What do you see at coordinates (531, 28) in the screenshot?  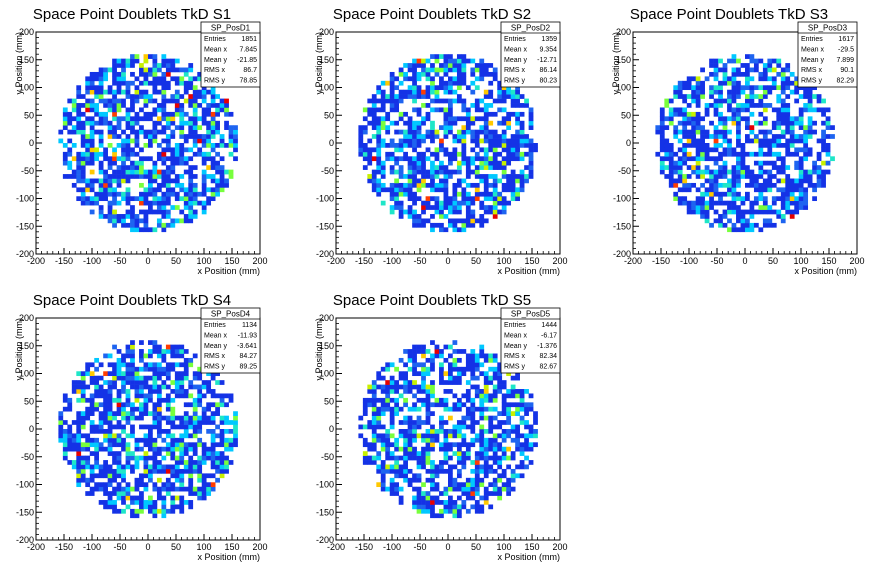 I see `stats-box-name: SP_PosD2` at bounding box center [531, 28].